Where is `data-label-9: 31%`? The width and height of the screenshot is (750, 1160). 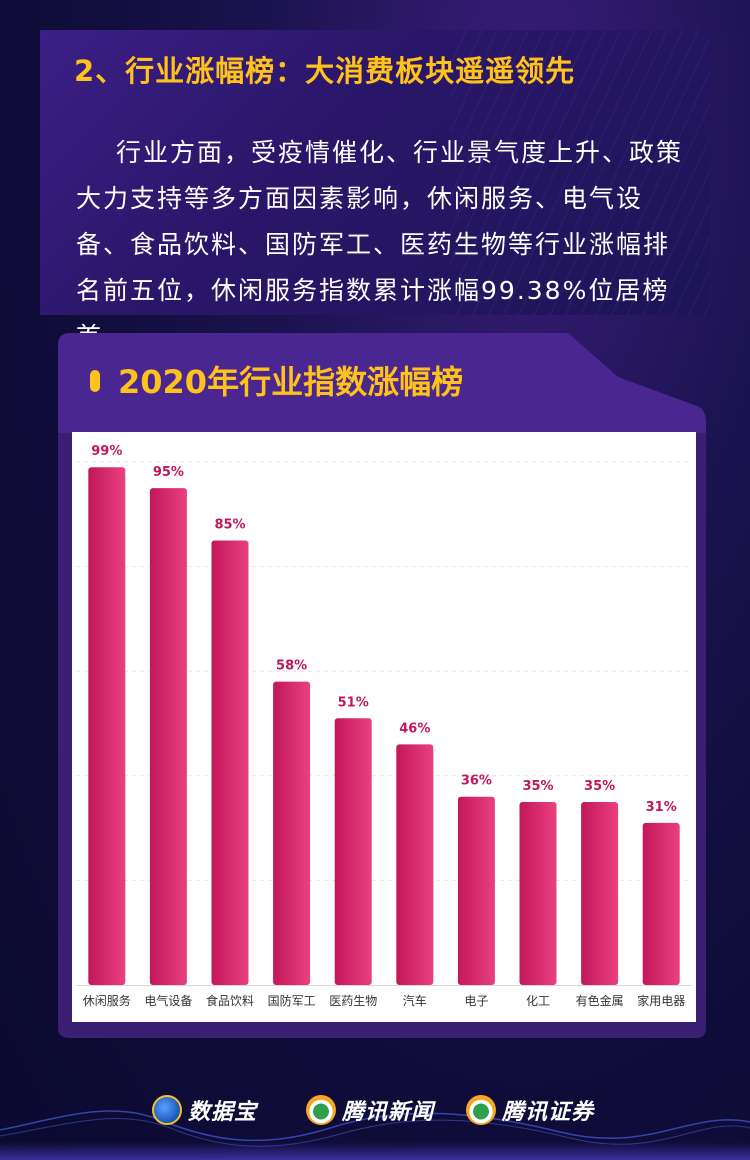 data-label-9: 31% is located at coordinates (661, 807).